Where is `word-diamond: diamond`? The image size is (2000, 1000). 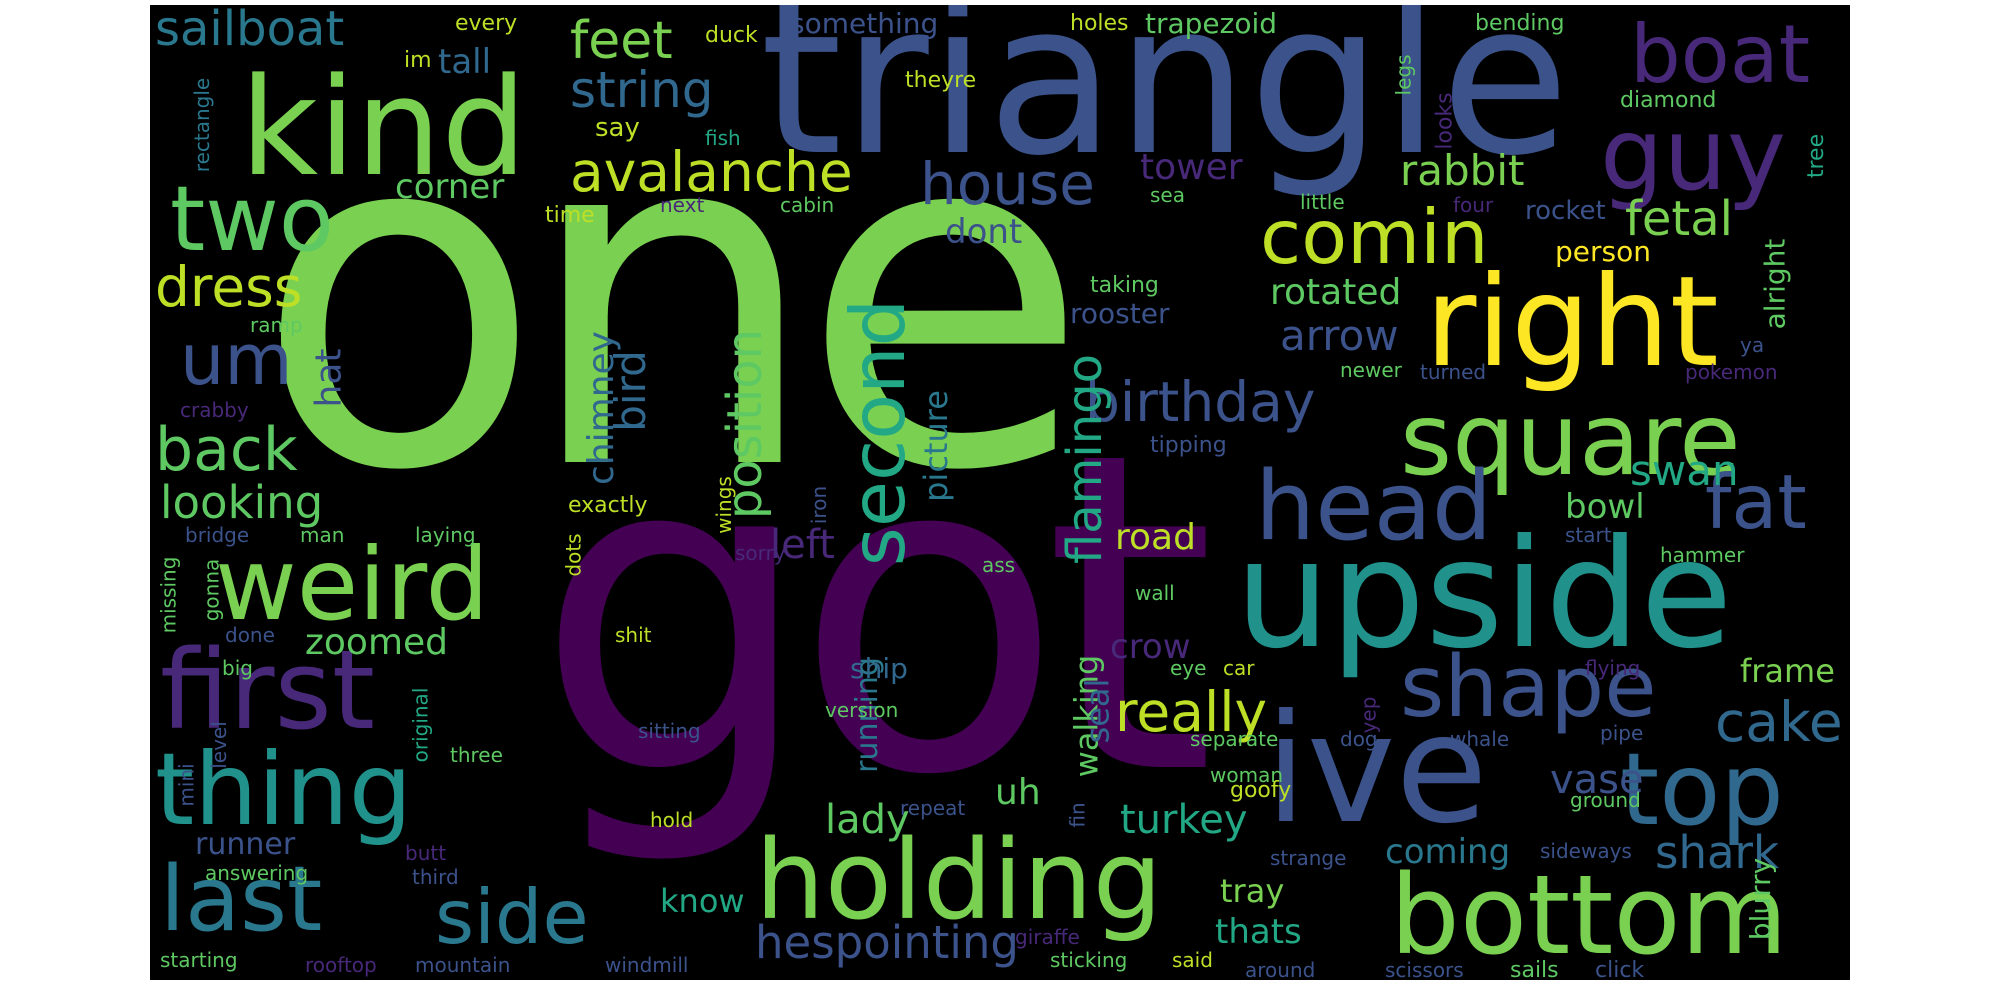
word-diamond: diamond is located at coordinates (1668, 100).